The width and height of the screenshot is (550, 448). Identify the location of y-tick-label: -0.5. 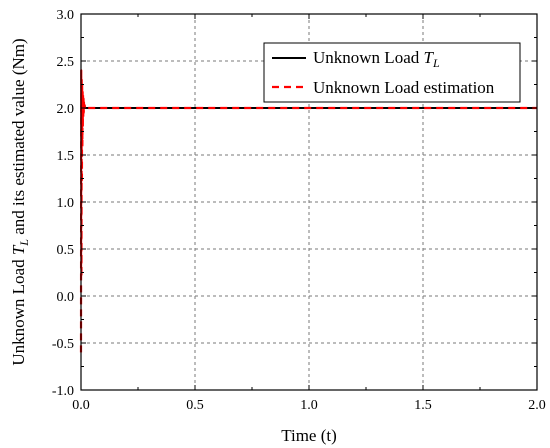
(63, 344).